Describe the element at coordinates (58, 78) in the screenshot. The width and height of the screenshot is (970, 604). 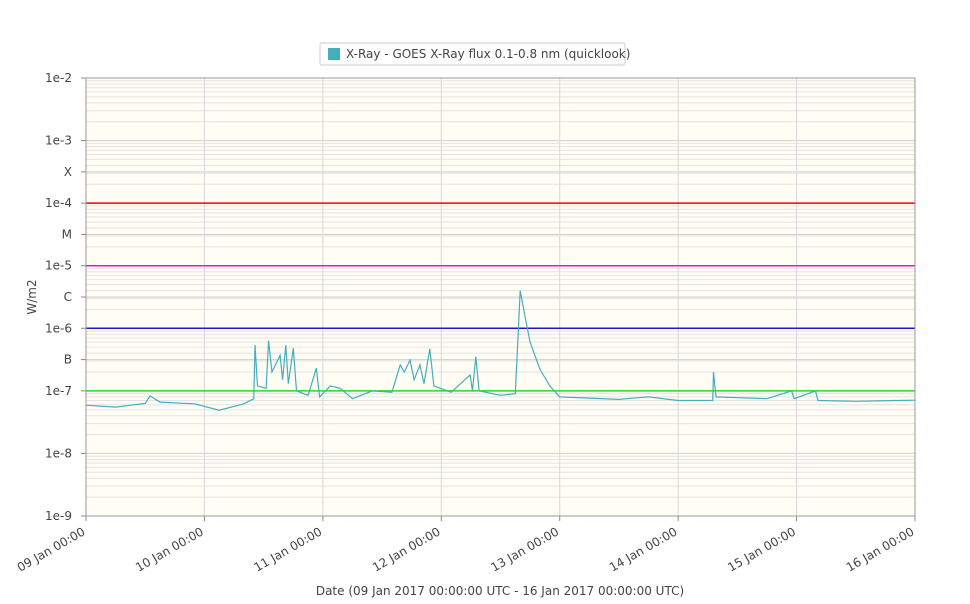
I see `y-tick-label: 1e-2` at that location.